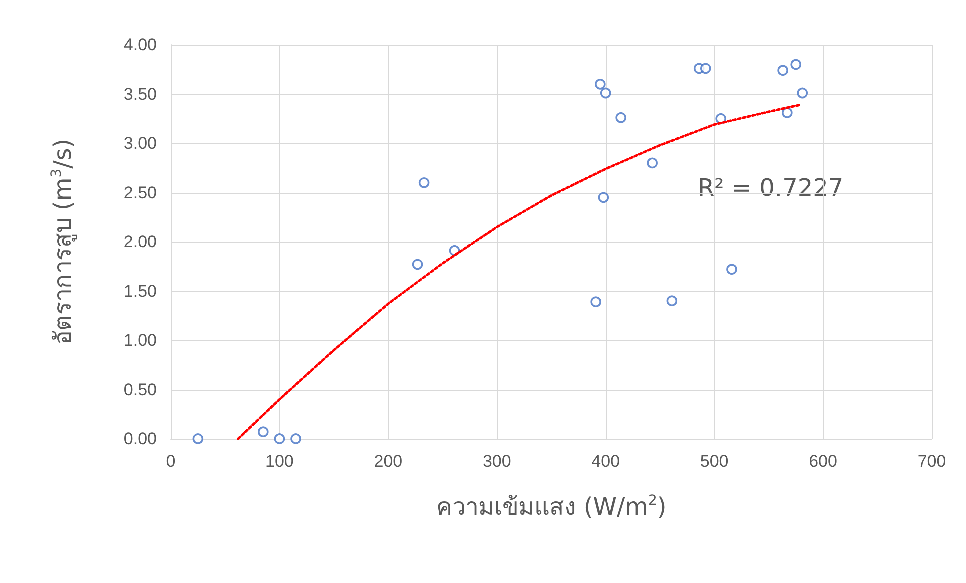 This screenshot has width=966, height=583. What do you see at coordinates (140, 291) in the screenshot?
I see `y-tick-label: 1.50` at bounding box center [140, 291].